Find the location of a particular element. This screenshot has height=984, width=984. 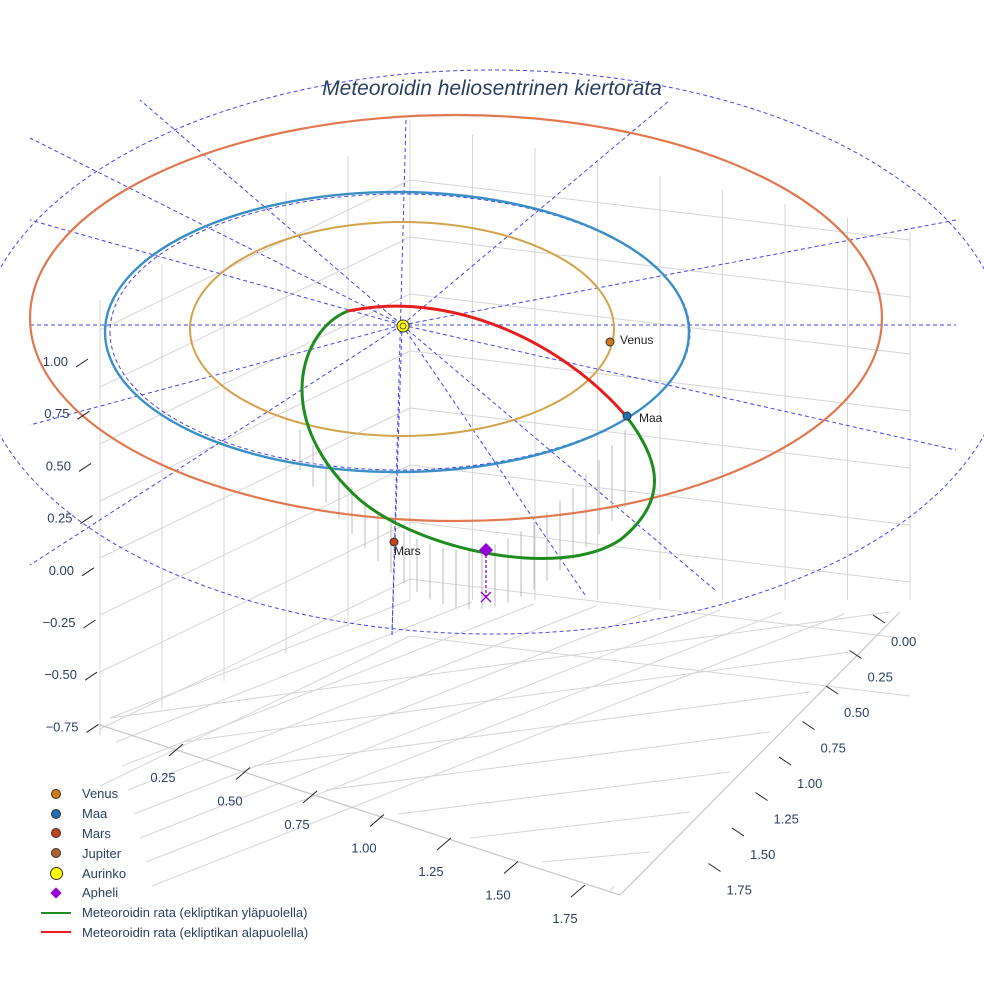

y-tick-label: 0.25 is located at coordinates (880, 677).